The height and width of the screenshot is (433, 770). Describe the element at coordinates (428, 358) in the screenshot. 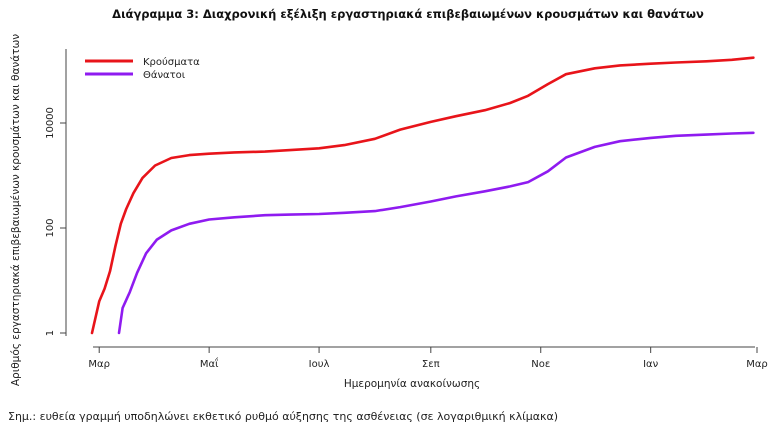

I see `x-axis-ticks: Μαρ Μαΐ Ιουλ Σεπ Νοε Ιαν Μαρ` at that location.